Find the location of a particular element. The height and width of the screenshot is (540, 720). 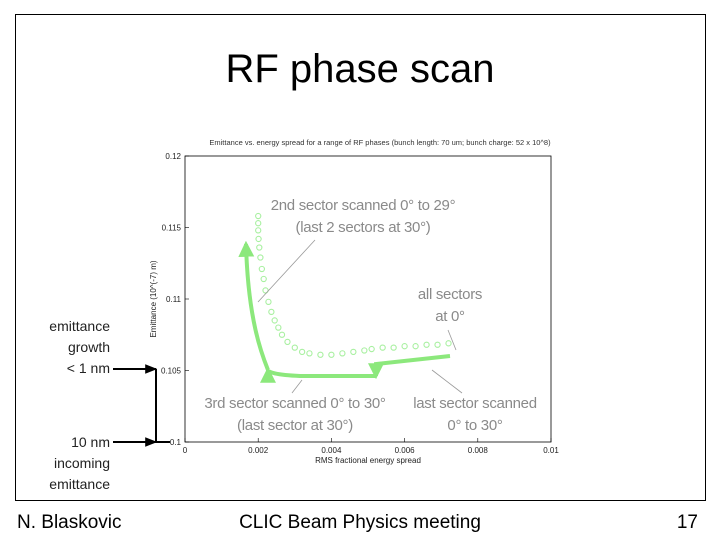

leader-3rd-sector is located at coordinates (297, 386).